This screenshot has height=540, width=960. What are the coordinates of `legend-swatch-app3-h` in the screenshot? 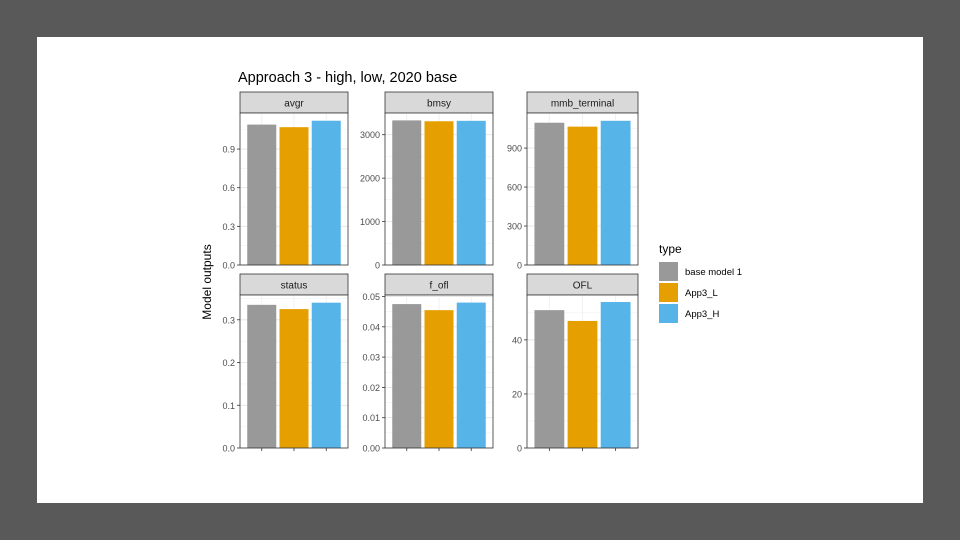 It's located at (668, 313).